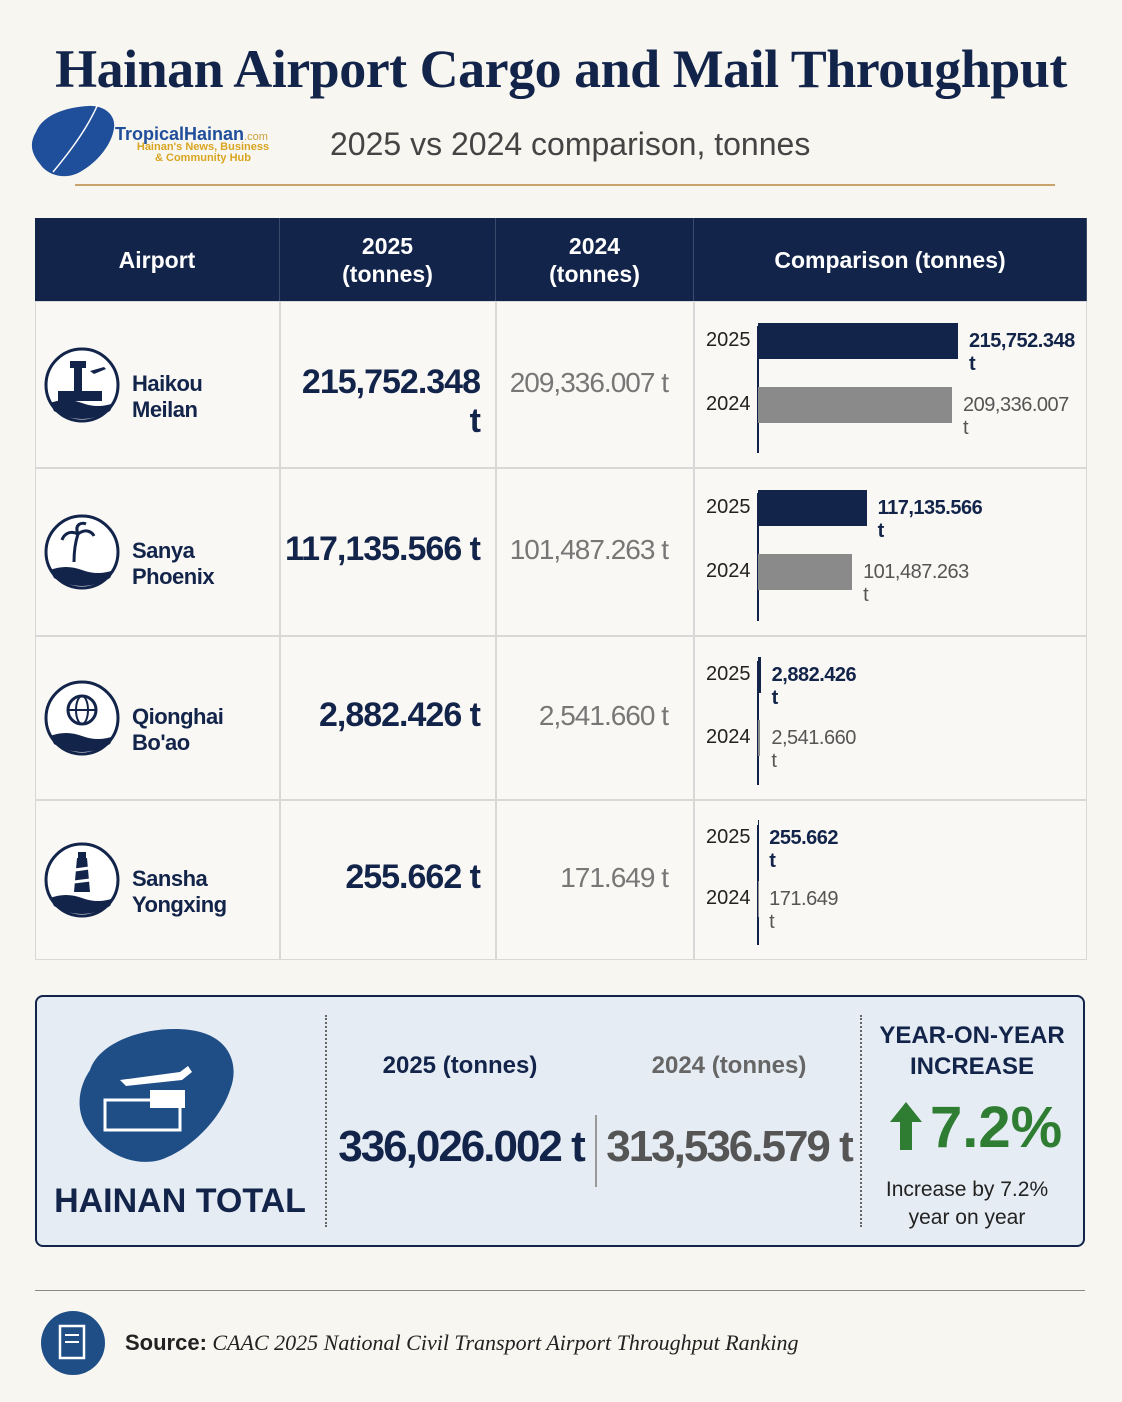 This screenshot has height=1402, width=1122. What do you see at coordinates (73, 140) in the screenshot?
I see `logo-map` at bounding box center [73, 140].